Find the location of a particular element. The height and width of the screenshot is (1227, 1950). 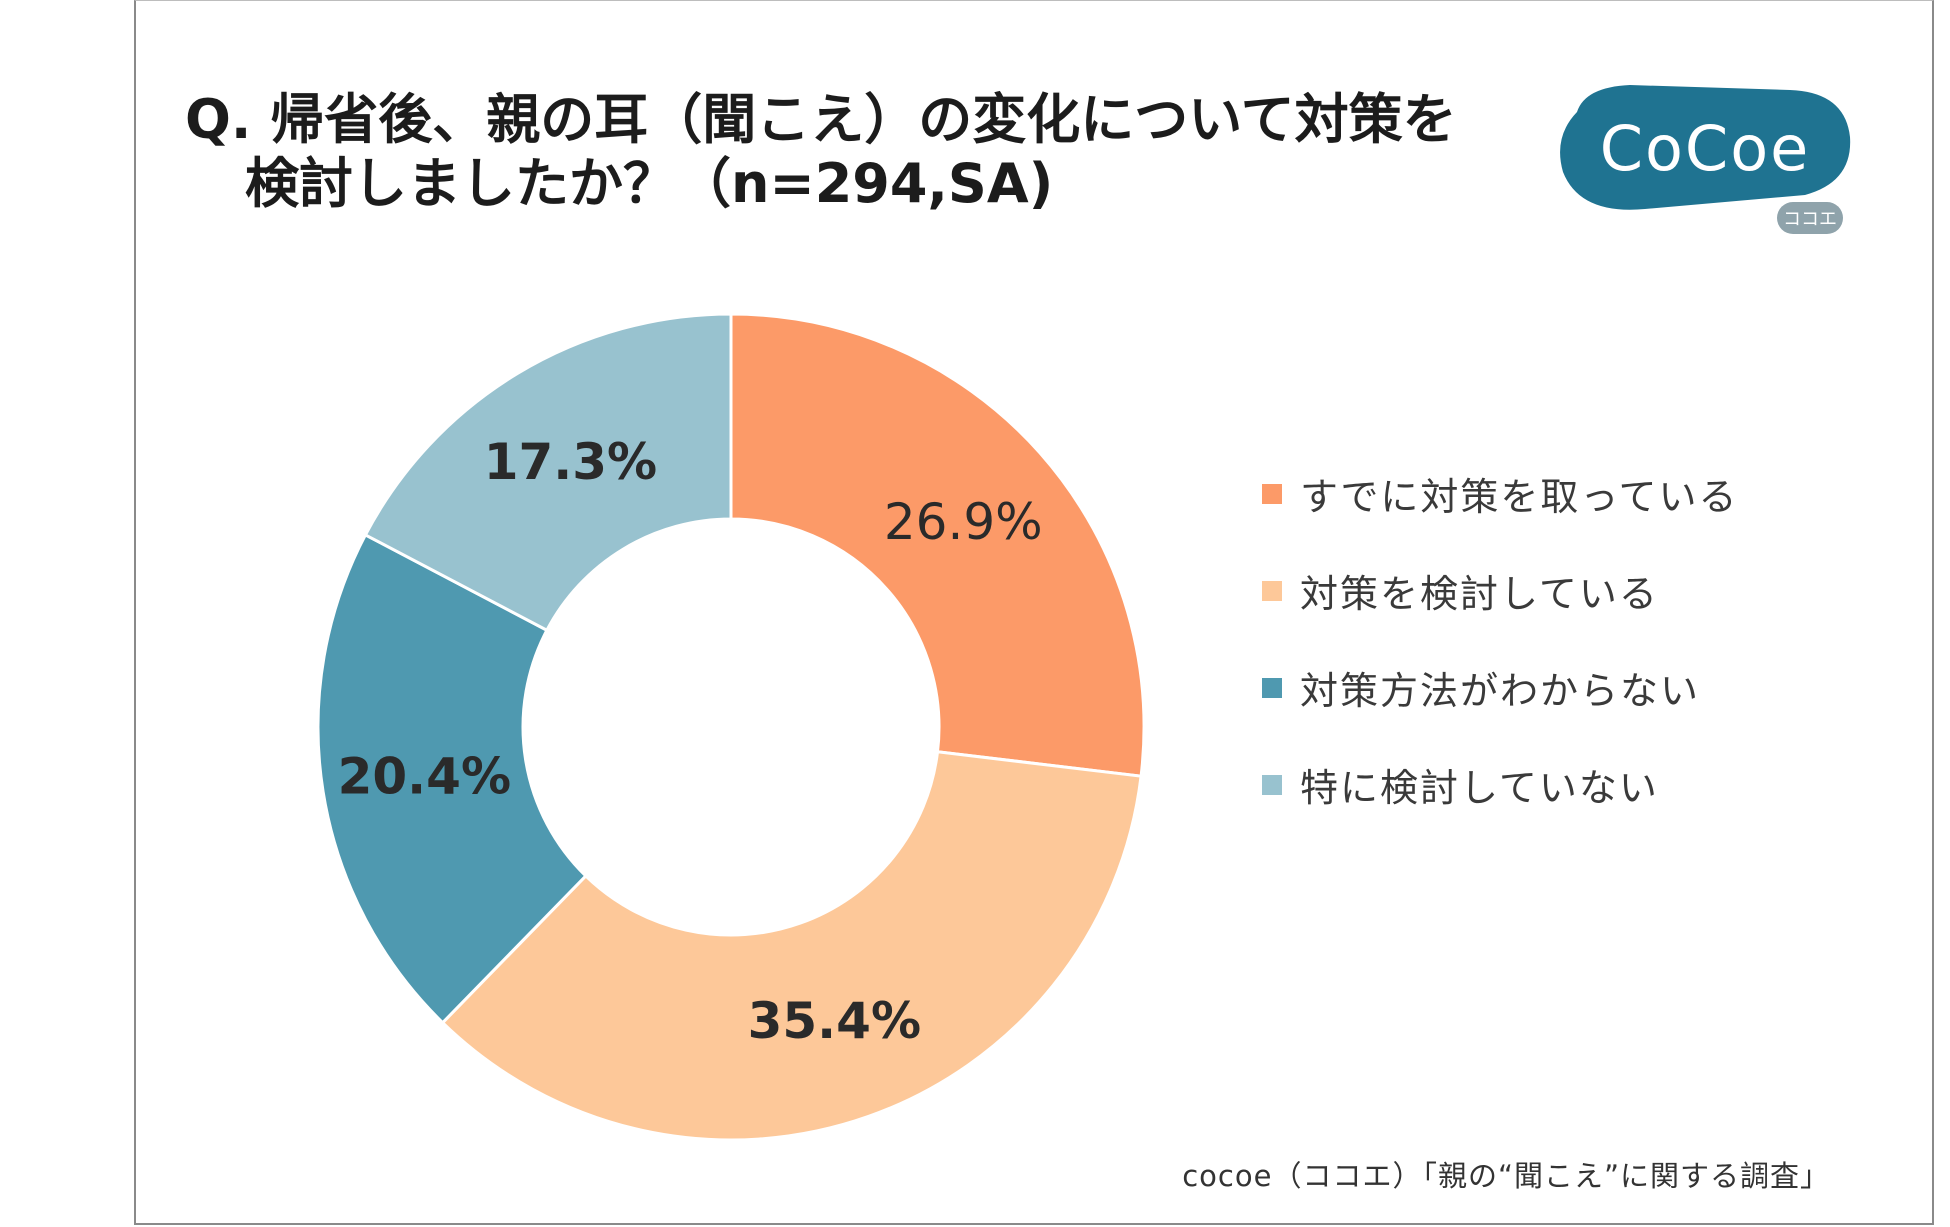

logo-subtext: ココエ is located at coordinates (1810, 219).